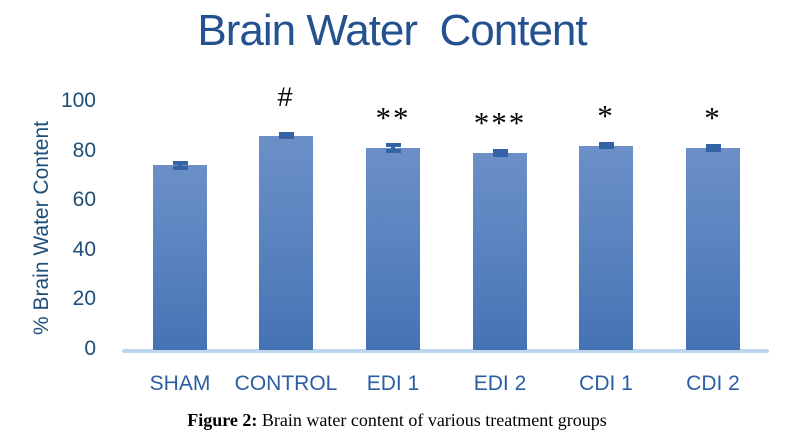 This screenshot has height=442, width=794. I want to click on caption-label: Figure 2:, so click(222, 420).